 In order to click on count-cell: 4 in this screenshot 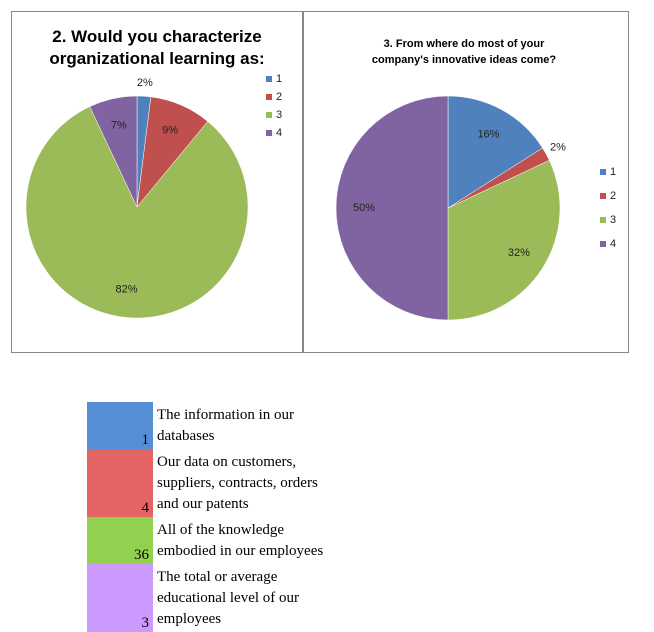, I will do `click(120, 483)`.